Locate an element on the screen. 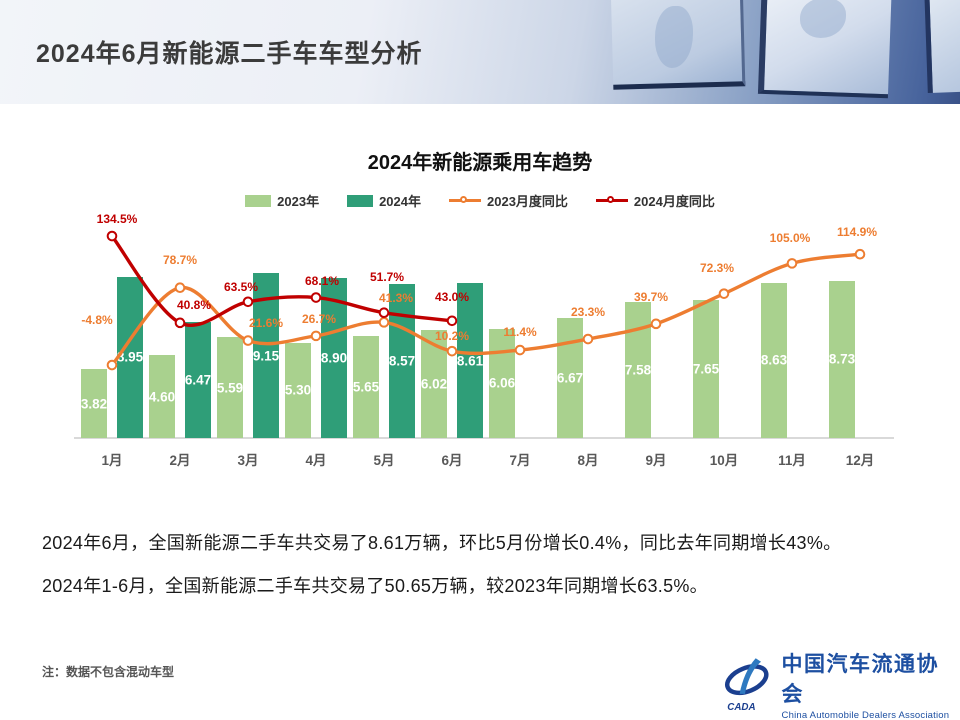  legend-label: 2023年 is located at coordinates (298, 201).